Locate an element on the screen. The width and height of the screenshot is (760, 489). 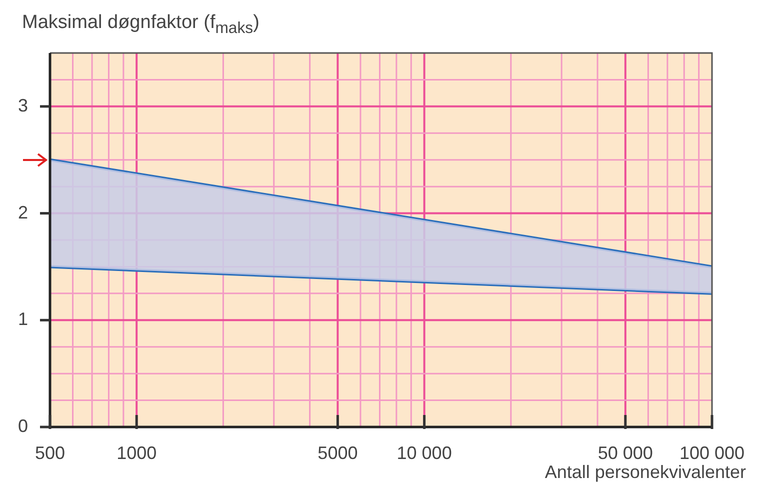
y-tick-label: 0 is located at coordinates (23, 426).